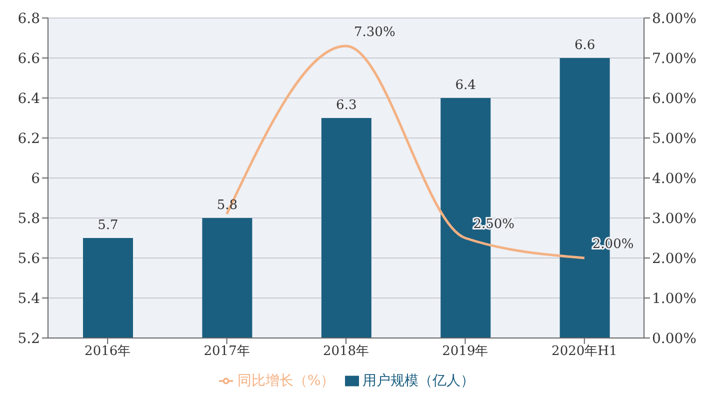 The height and width of the screenshot is (400, 714). I want to click on y-tick-label: 6.8, so click(29, 18).